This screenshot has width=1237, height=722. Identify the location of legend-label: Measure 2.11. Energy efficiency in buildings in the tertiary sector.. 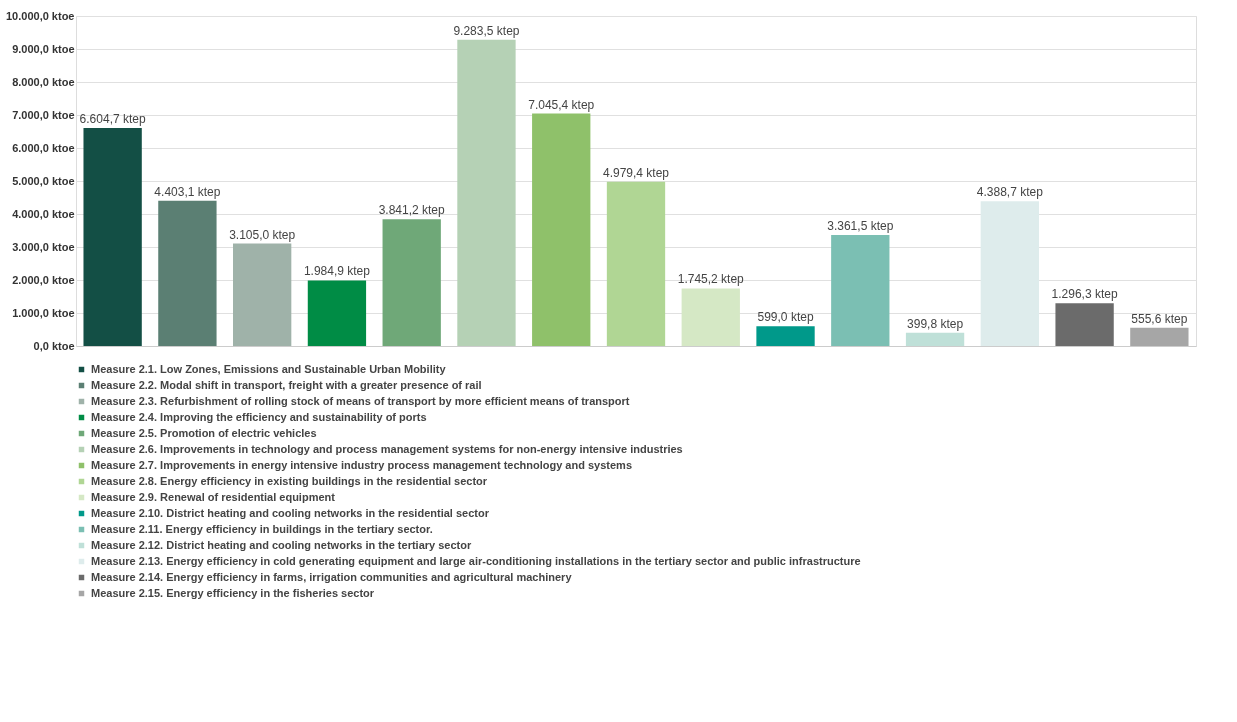
(262, 528).